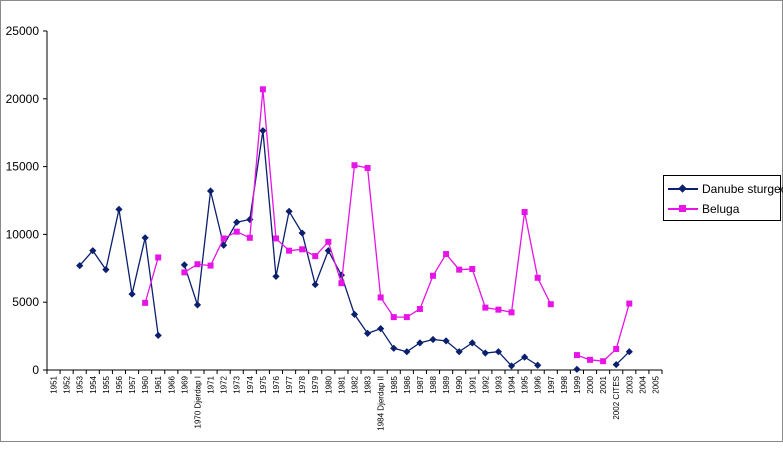  What do you see at coordinates (420, 384) in the screenshot?
I see `x-tick-label: 1987` at bounding box center [420, 384].